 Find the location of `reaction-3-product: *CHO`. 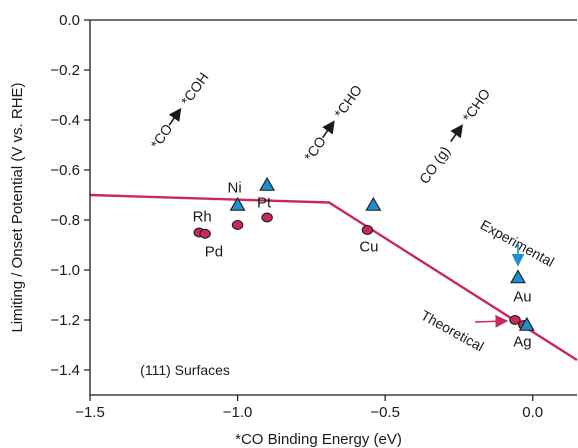

reaction-3-product: *CHO is located at coordinates (476, 105).